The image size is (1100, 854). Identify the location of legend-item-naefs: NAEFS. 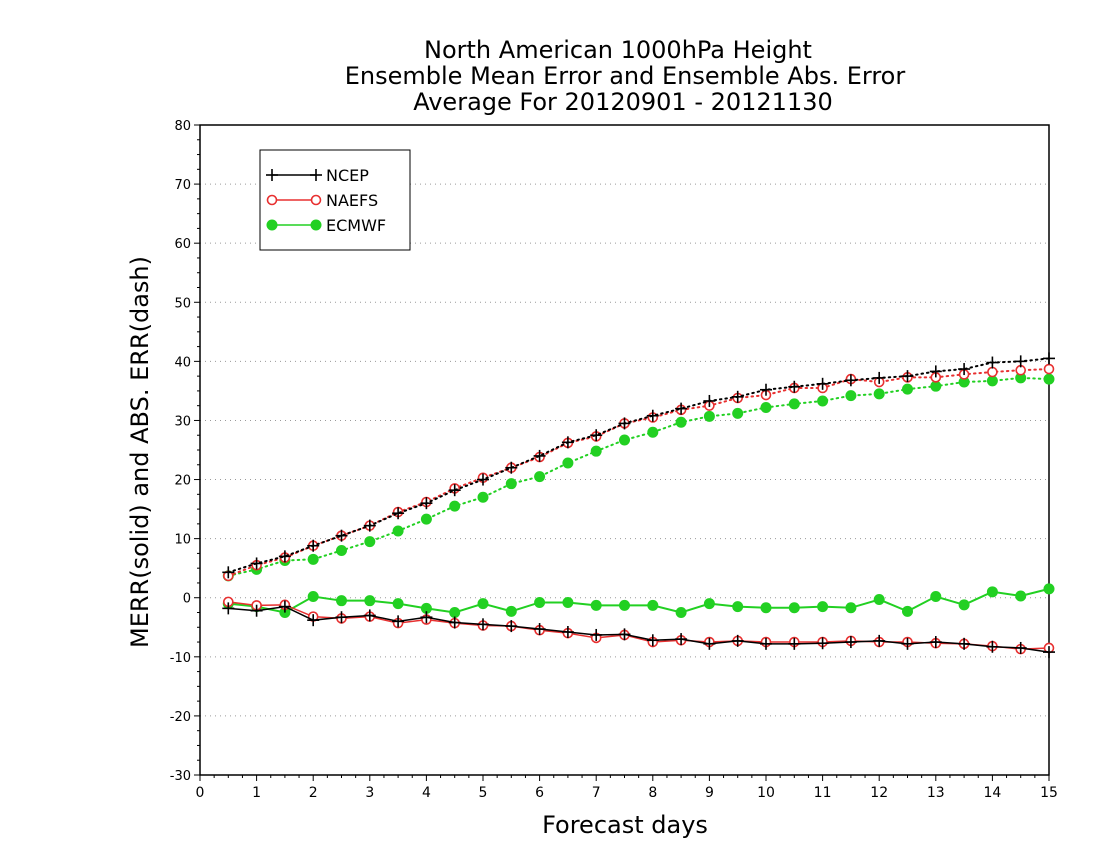
(322, 200).